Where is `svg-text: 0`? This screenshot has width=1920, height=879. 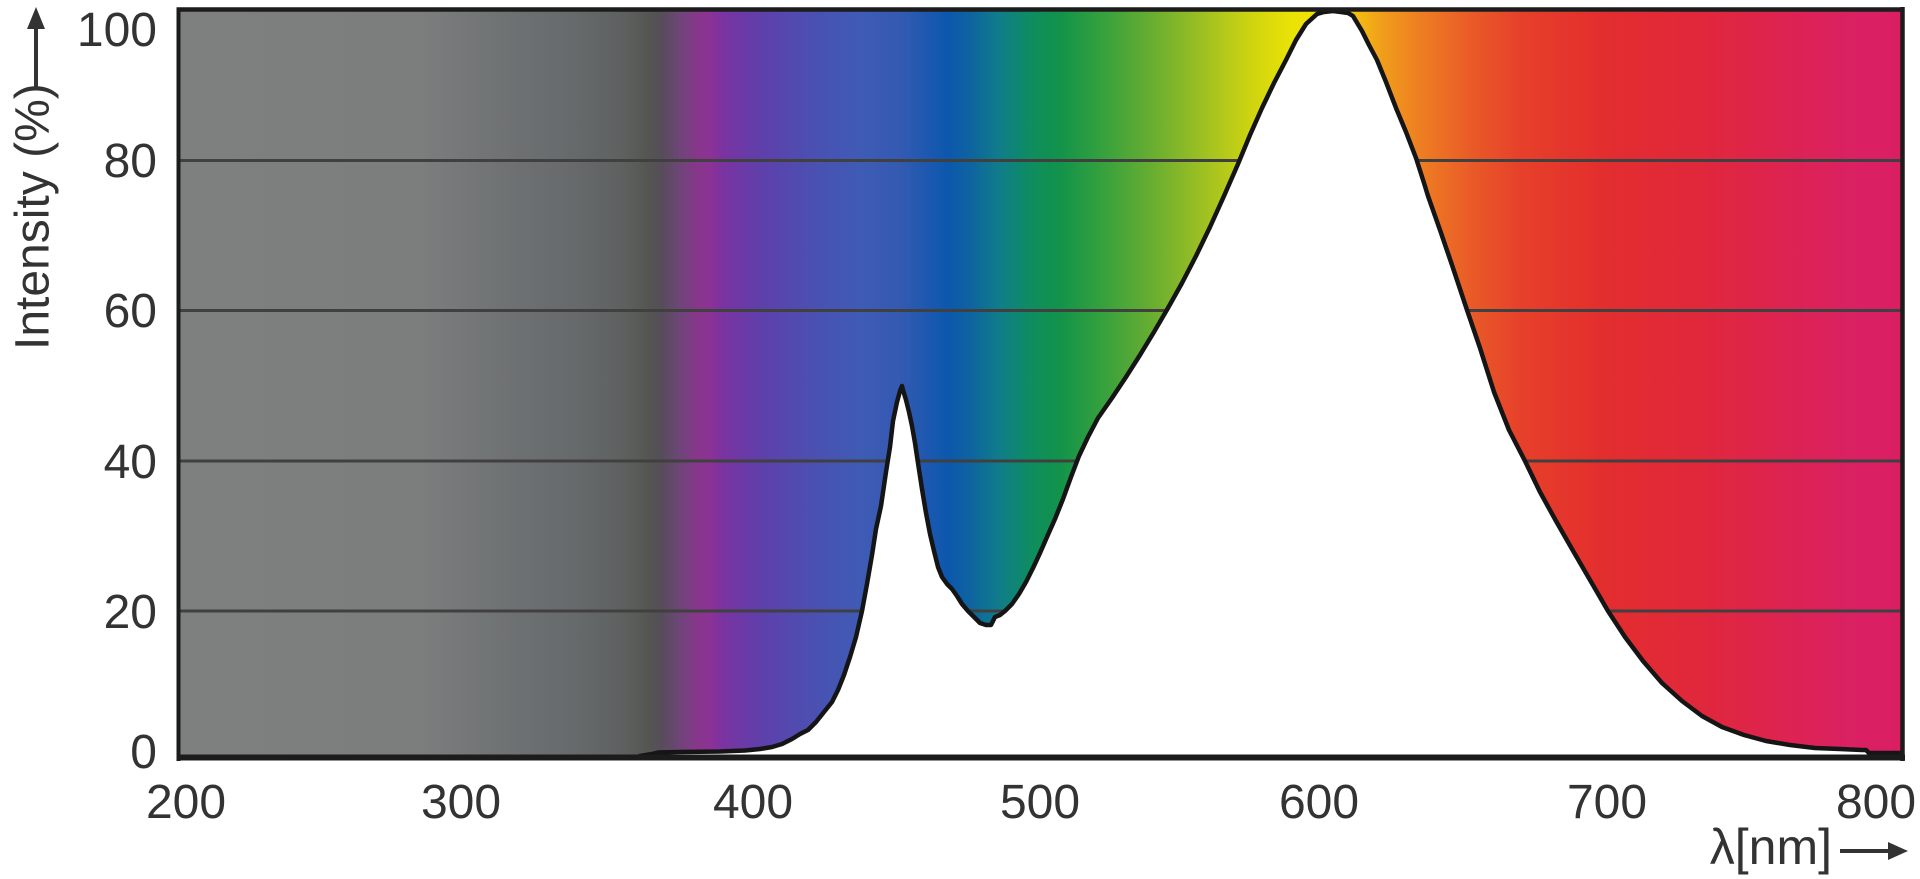
svg-text: 0 is located at coordinates (143, 752).